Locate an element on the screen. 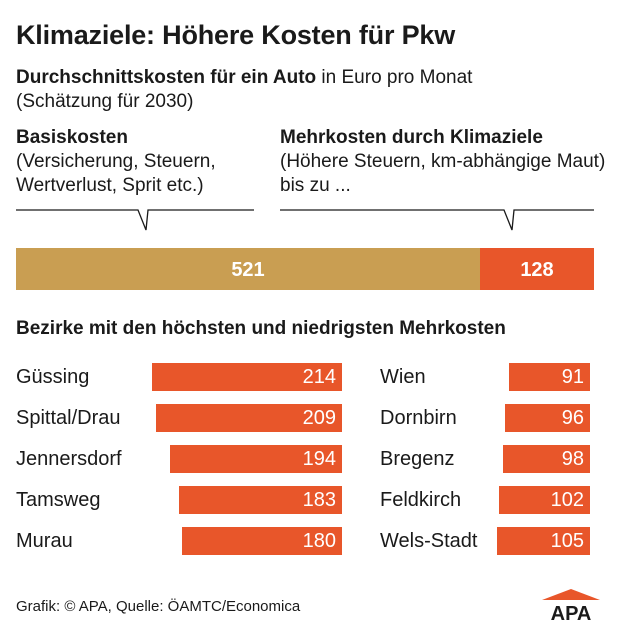  district-label-lowest-2: Bregenz is located at coordinates (417, 459).